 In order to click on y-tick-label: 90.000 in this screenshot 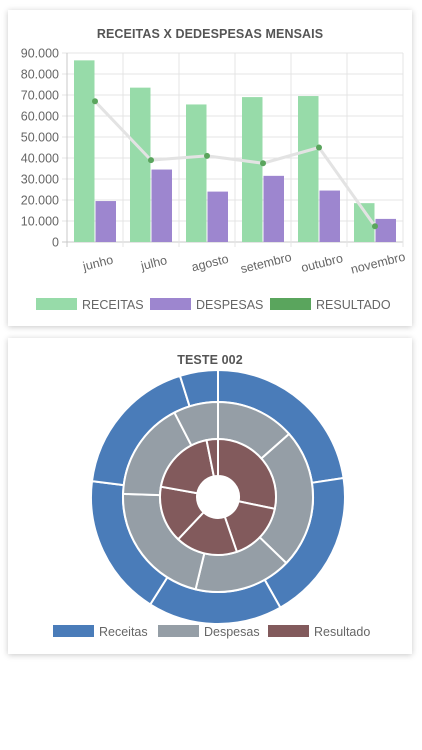, I will do `click(40, 54)`.